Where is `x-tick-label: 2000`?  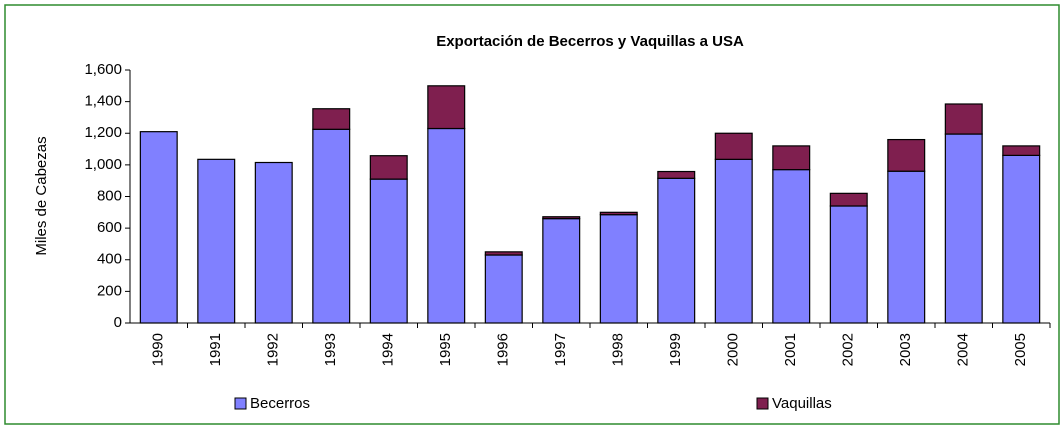
x-tick-label: 2000 is located at coordinates (733, 349).